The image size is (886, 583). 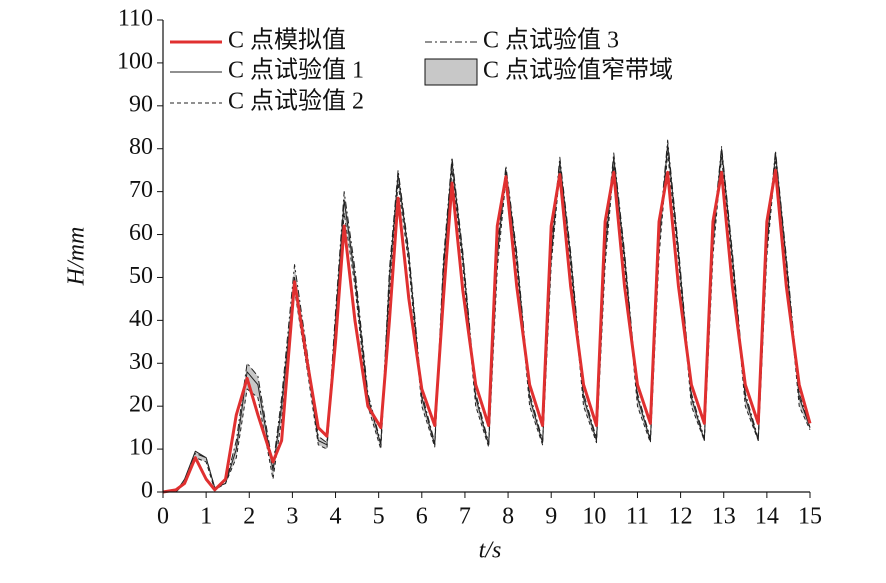 What do you see at coordinates (292, 517) in the screenshot?
I see `x-tick-label: 3` at bounding box center [292, 517].